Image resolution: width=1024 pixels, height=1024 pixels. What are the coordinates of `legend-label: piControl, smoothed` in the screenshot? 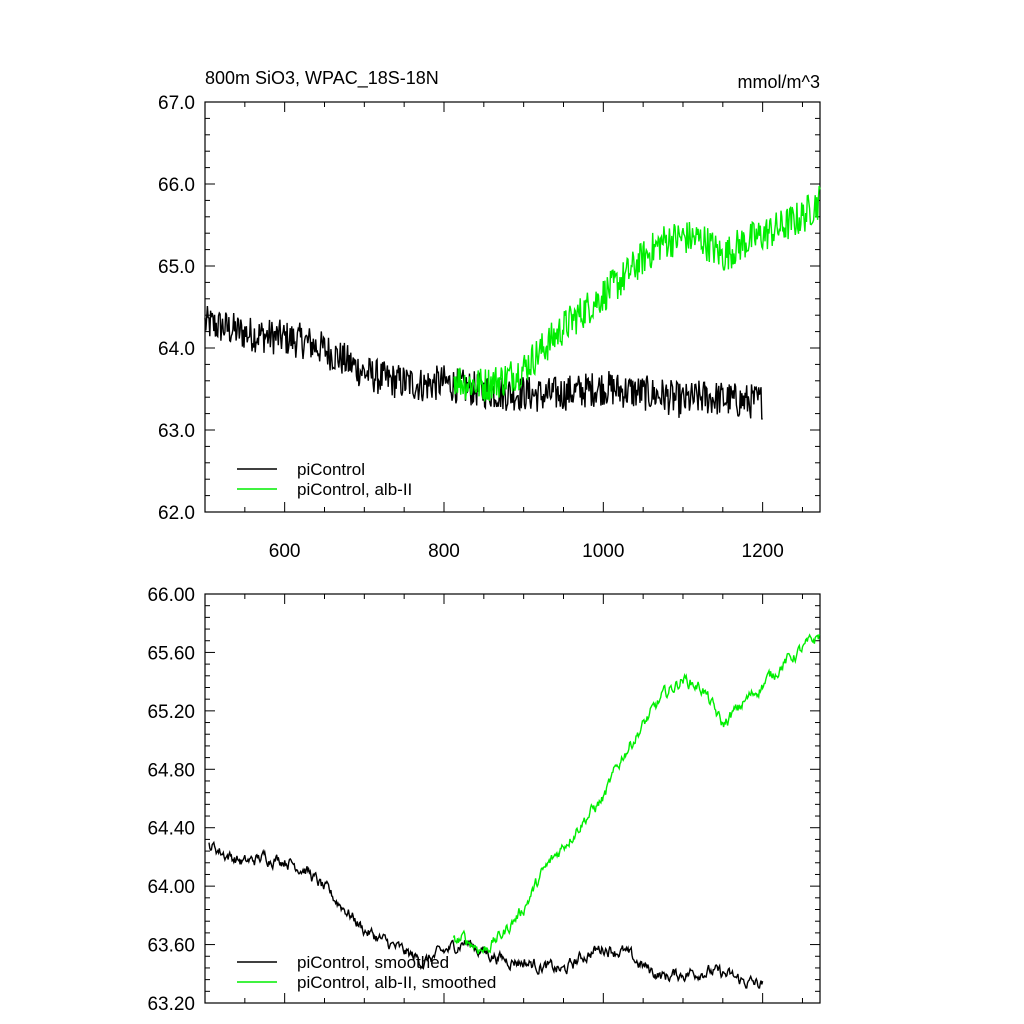 It's located at (373, 962).